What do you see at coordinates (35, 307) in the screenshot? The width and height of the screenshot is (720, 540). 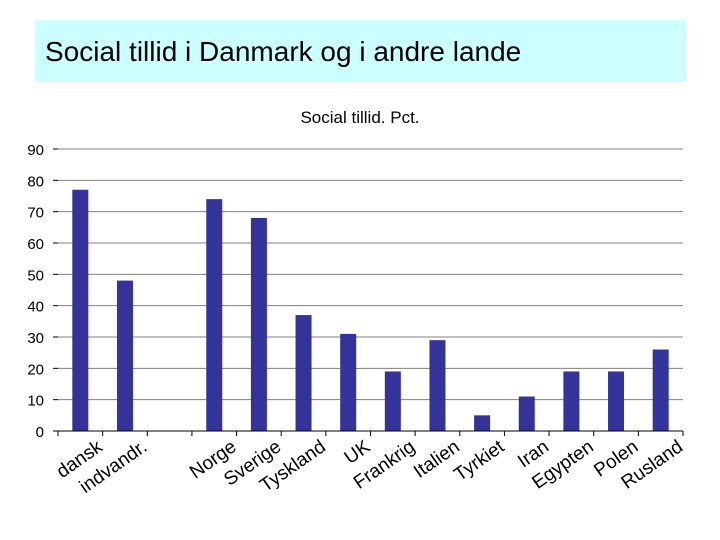 I see `y-tick-label: 40` at bounding box center [35, 307].